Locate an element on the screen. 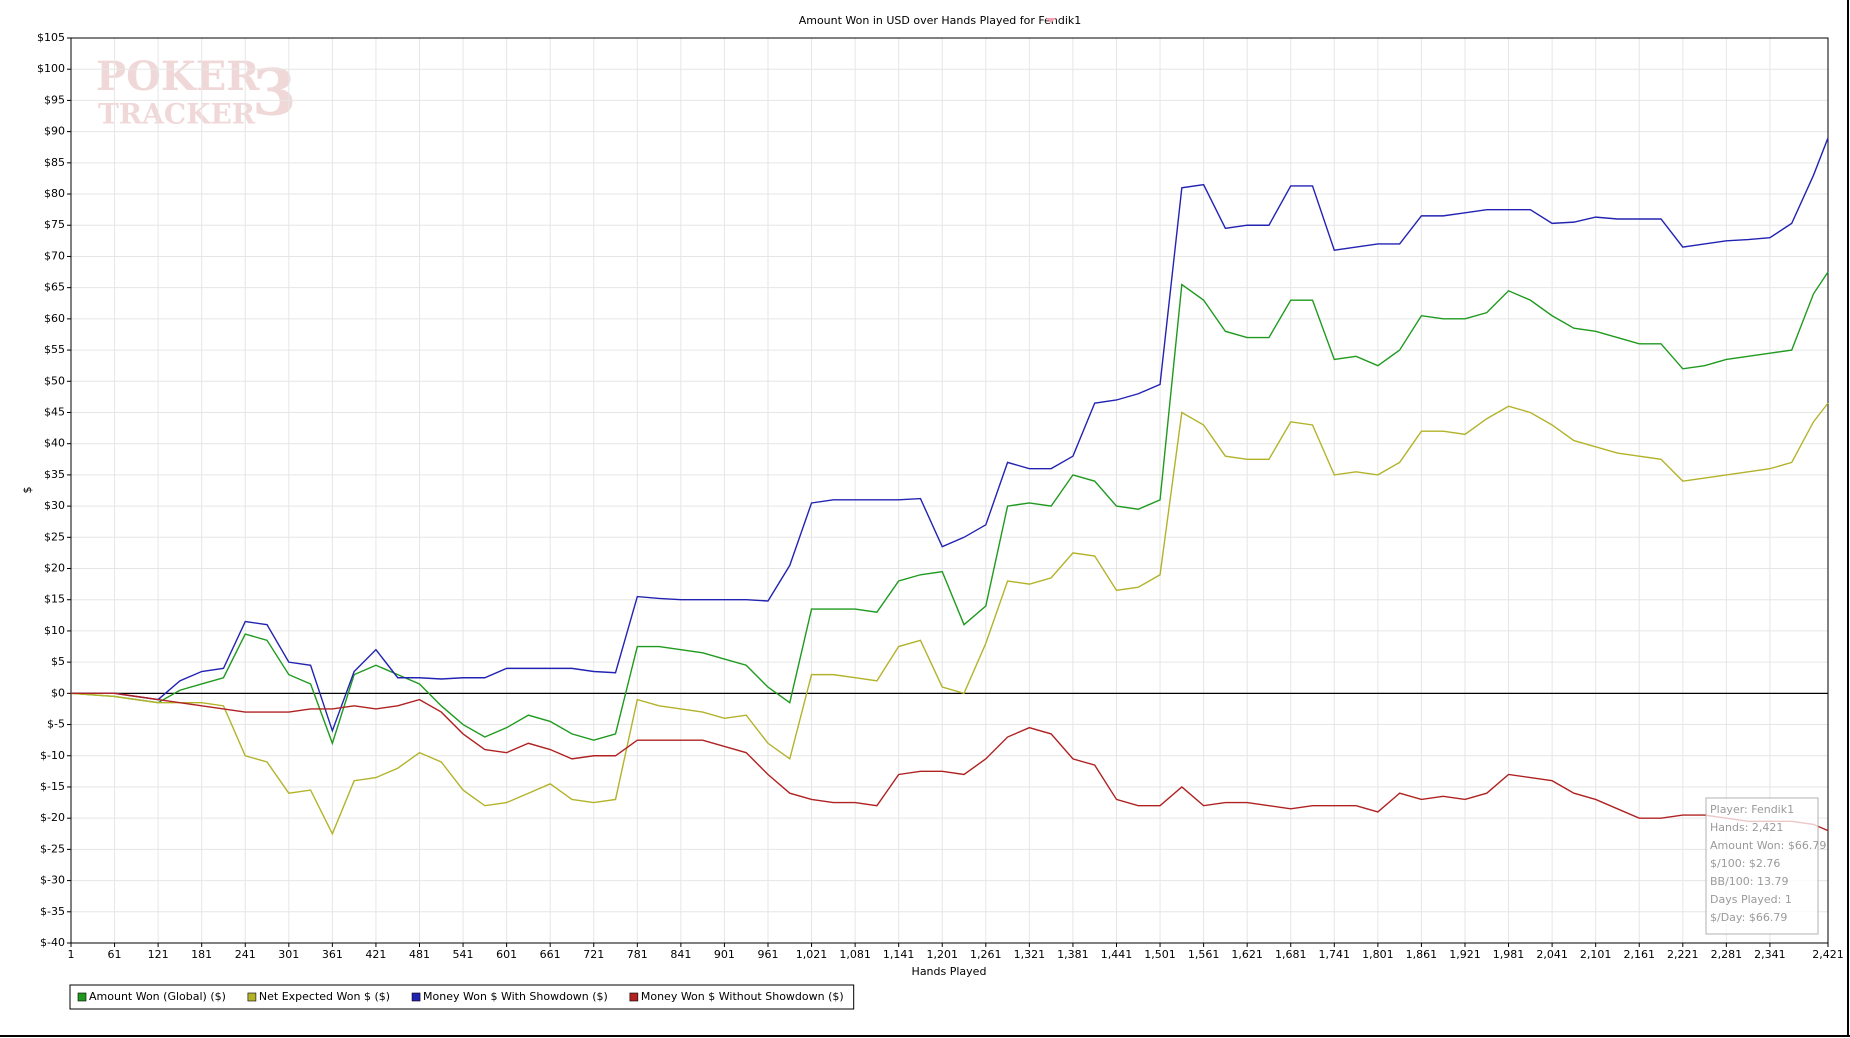 The image size is (1850, 1038). y-tick-label: $40 is located at coordinates (54, 443).